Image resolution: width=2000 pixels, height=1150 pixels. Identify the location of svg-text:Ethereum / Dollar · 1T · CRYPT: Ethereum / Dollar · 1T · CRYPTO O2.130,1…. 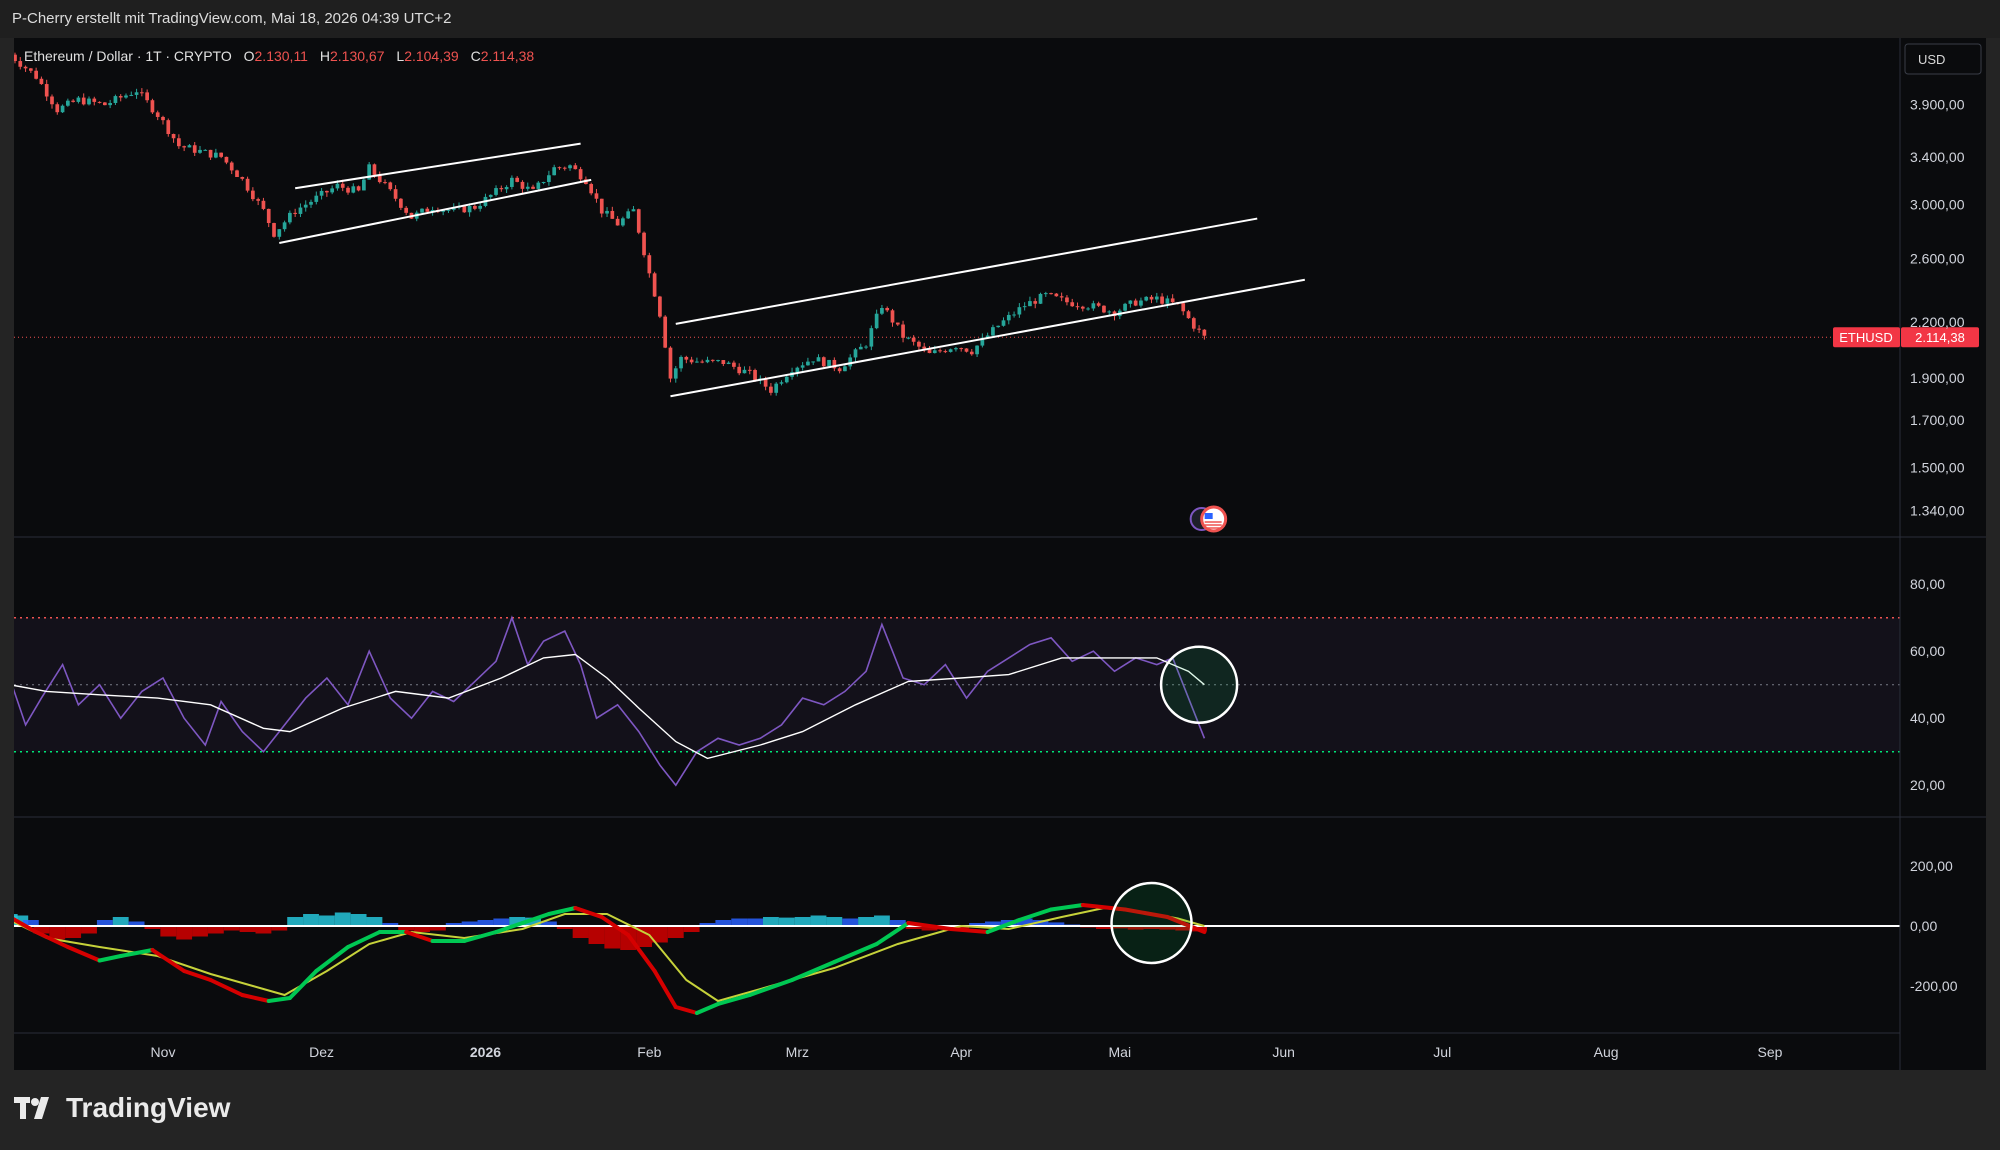
(279, 56).